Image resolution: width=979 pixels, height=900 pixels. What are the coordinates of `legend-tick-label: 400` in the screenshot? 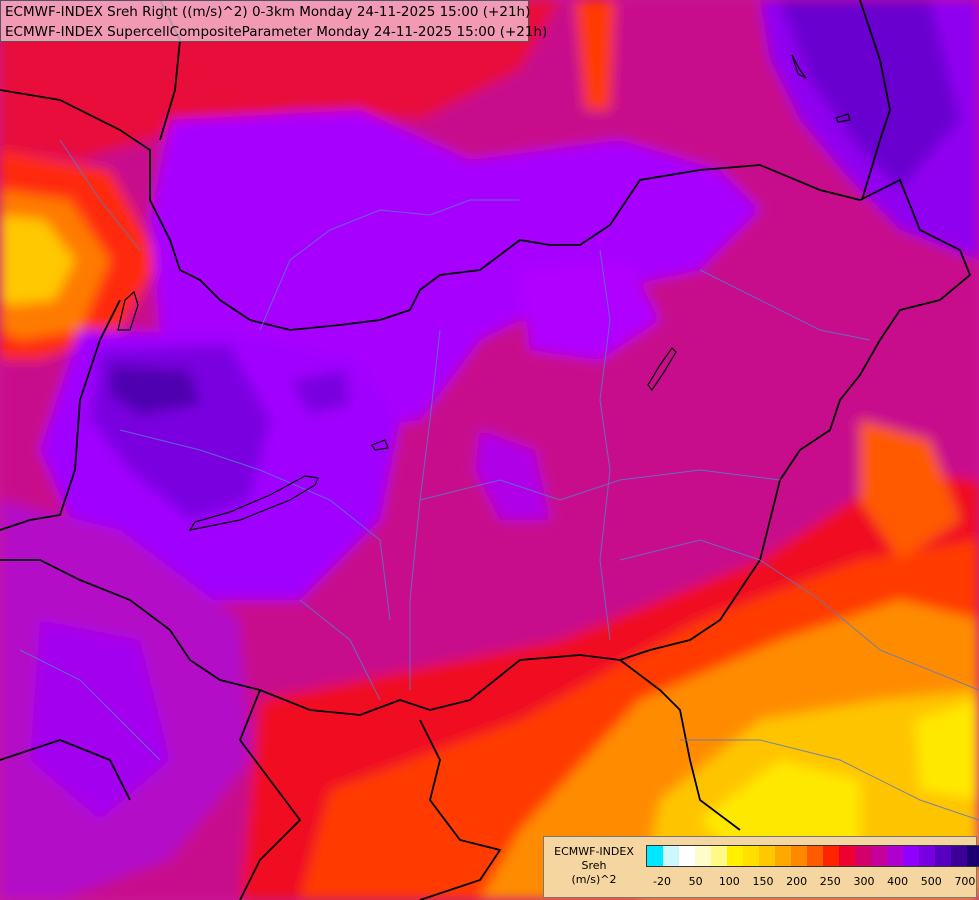 It's located at (898, 881).